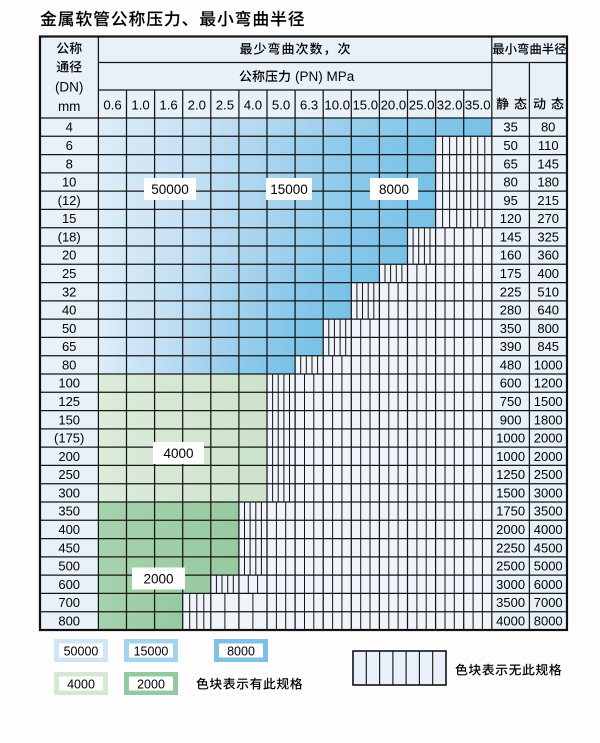 This screenshot has width=600, height=743. I want to click on svg-text: 6000, so click(548, 584).